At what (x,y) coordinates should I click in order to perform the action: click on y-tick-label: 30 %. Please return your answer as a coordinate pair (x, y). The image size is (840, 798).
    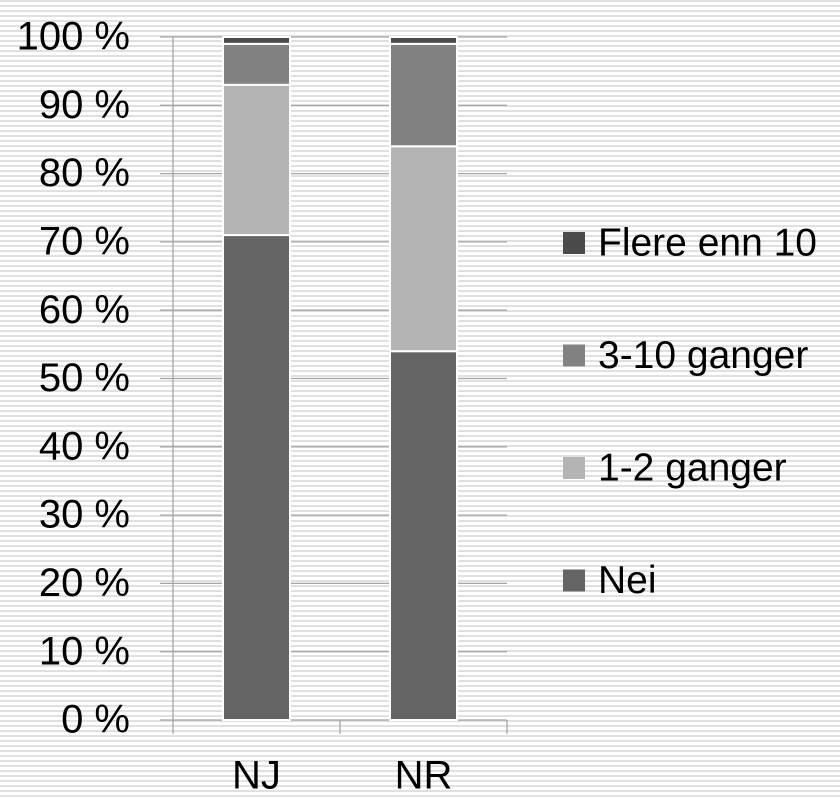
    Looking at the image, I should click on (84, 515).